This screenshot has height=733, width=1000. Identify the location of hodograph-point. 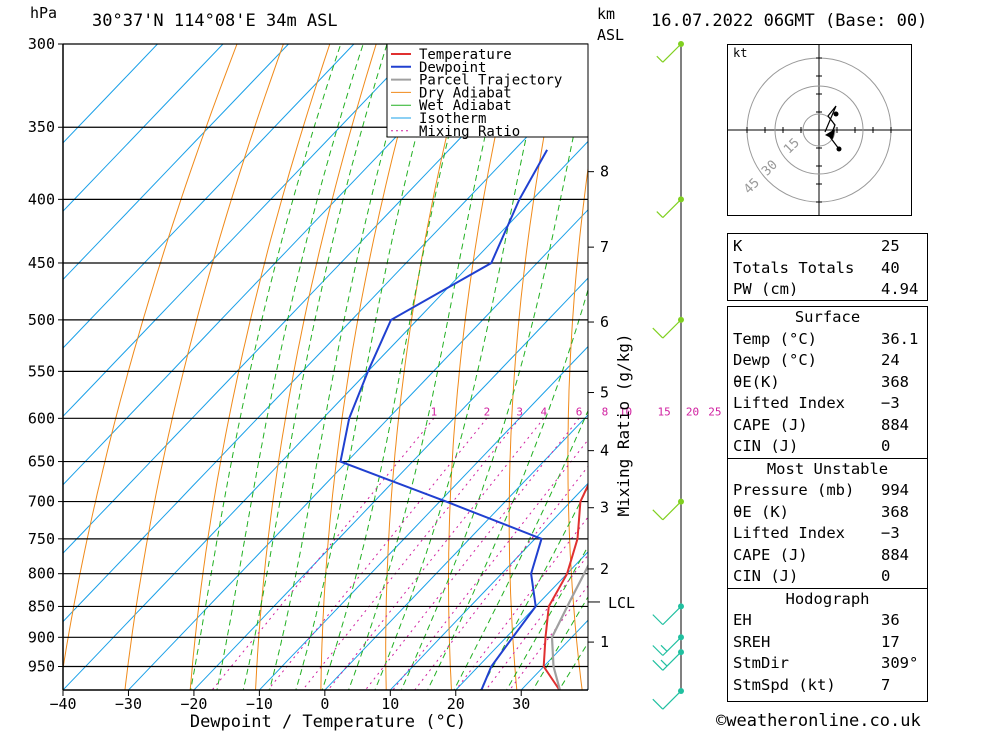
(839, 149).